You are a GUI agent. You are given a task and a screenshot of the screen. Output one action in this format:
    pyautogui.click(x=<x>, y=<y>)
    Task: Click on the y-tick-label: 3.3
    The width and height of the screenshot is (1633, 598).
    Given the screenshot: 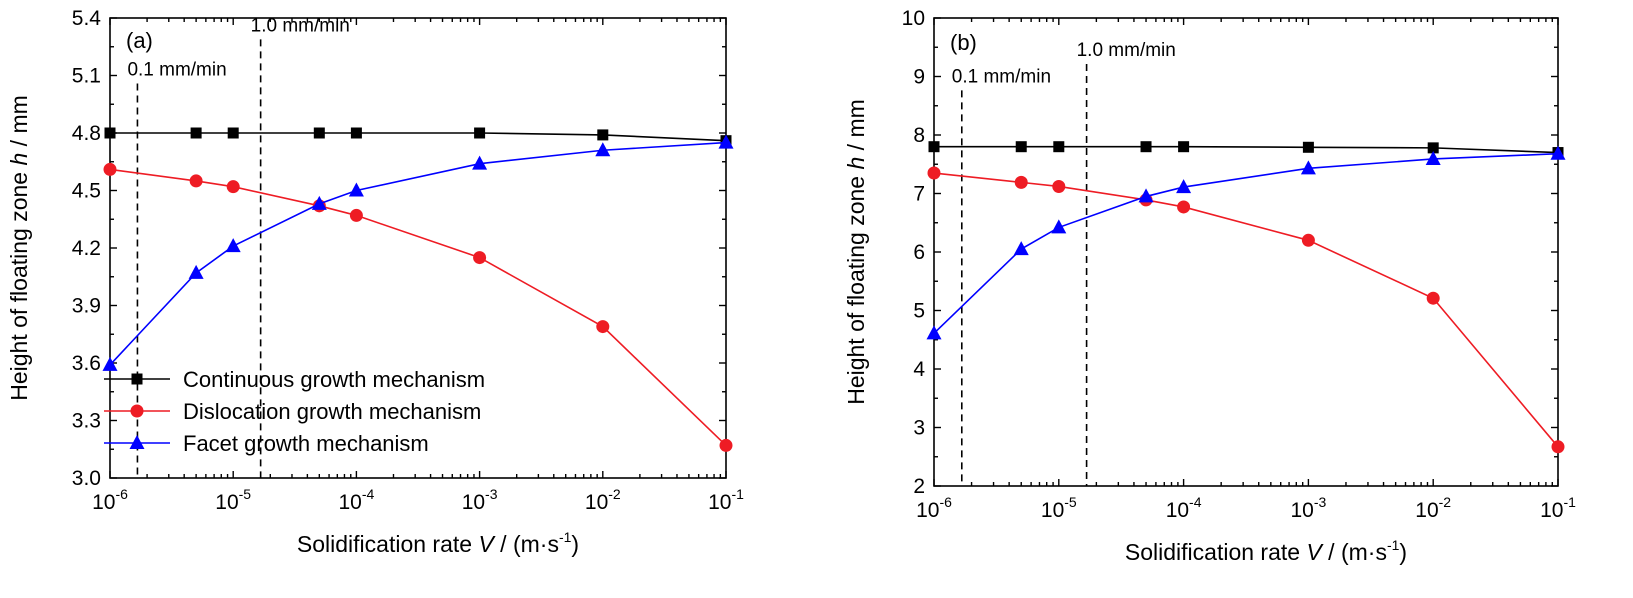 What is the action you would take?
    pyautogui.click(x=86, y=421)
    